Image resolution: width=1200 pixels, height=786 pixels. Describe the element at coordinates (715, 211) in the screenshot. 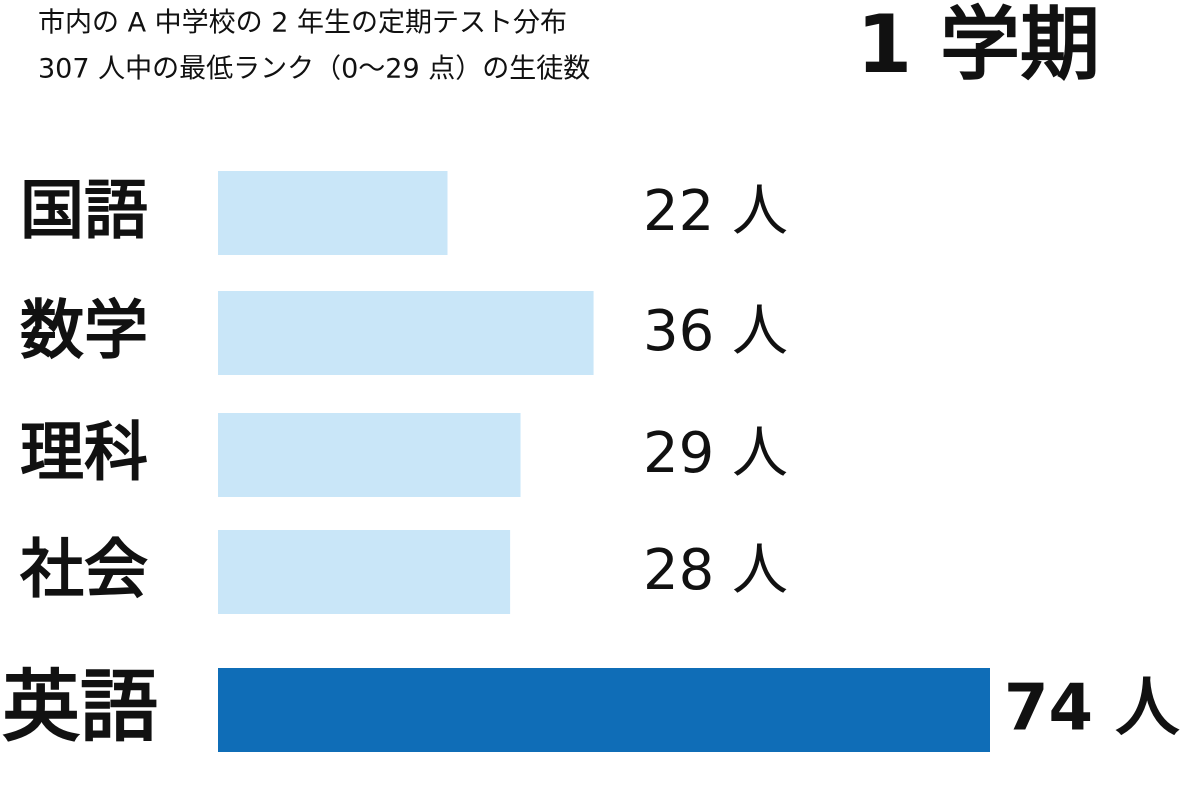

I see `value-label: 22 人` at that location.